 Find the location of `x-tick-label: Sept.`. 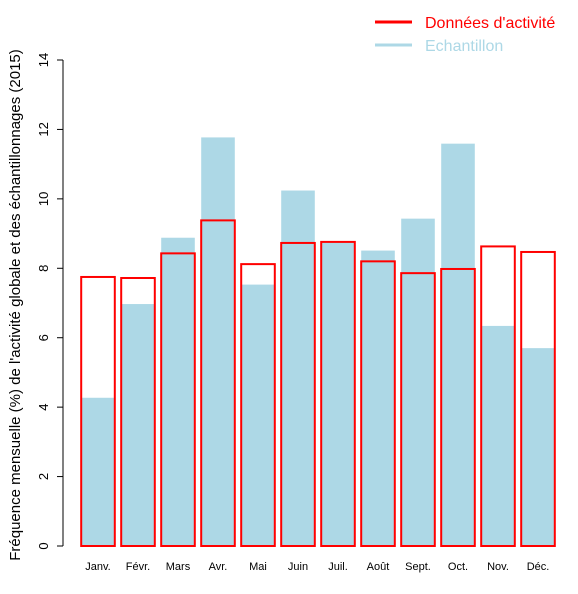

x-tick-label: Sept. is located at coordinates (418, 567).